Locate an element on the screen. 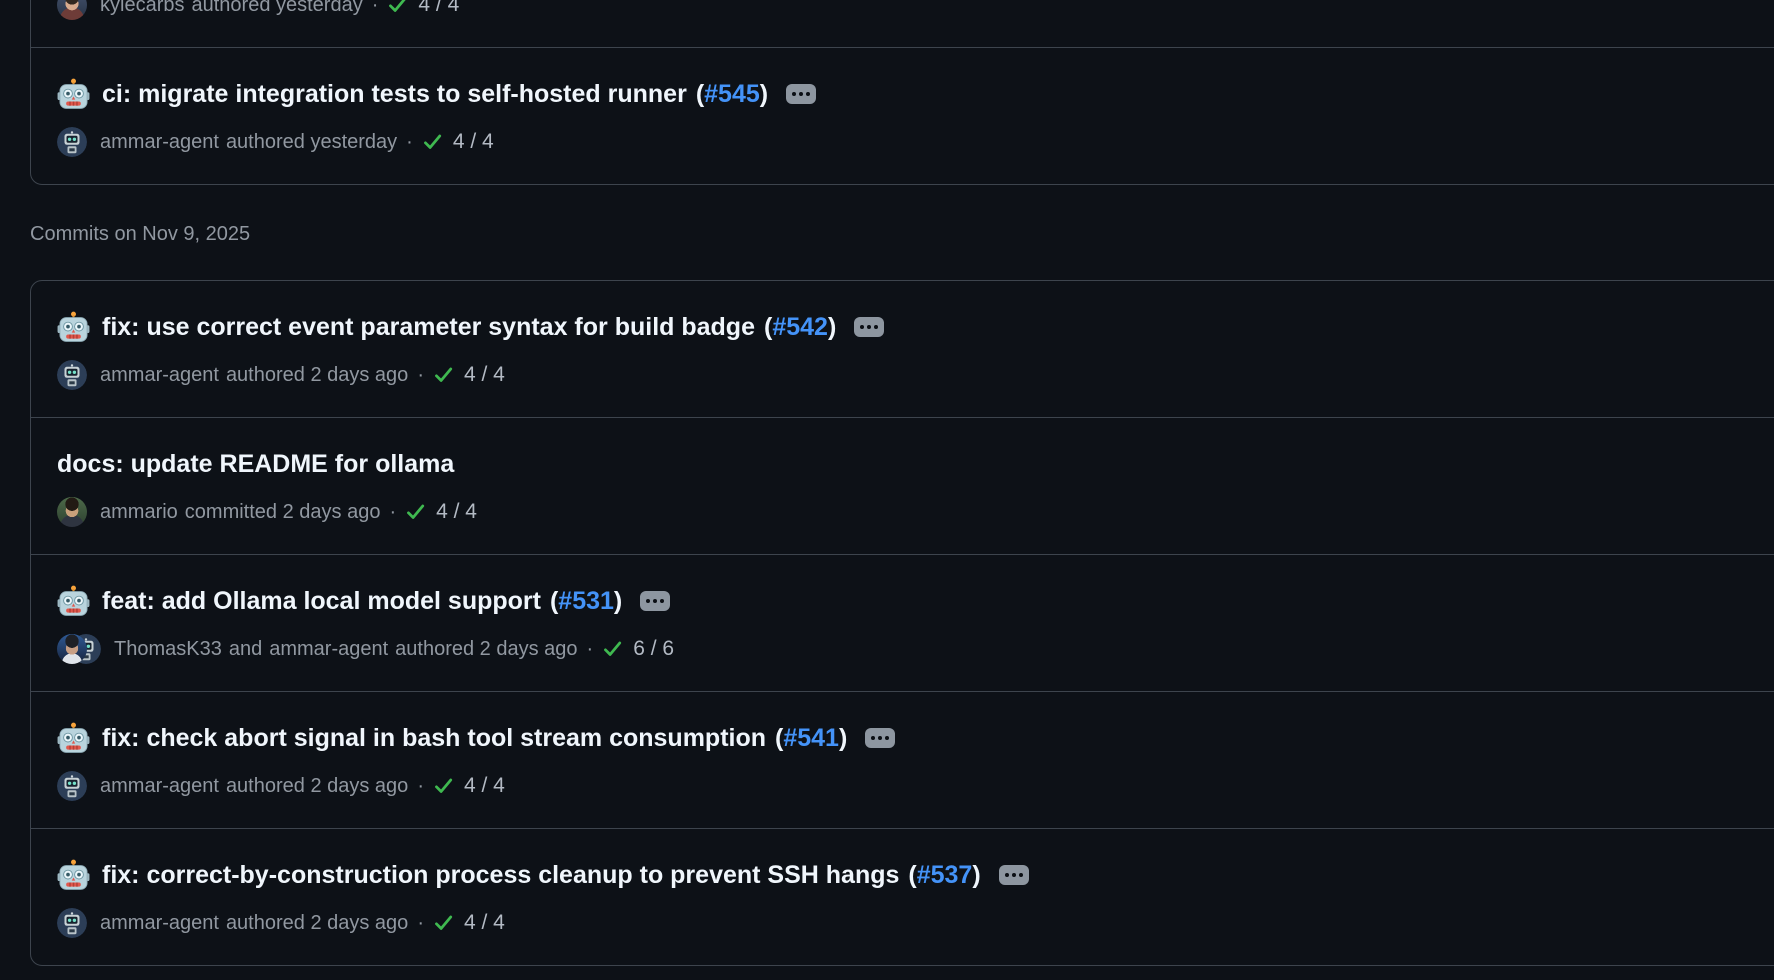  commit-title-line: docs: update README for ollama is located at coordinates (915, 464).